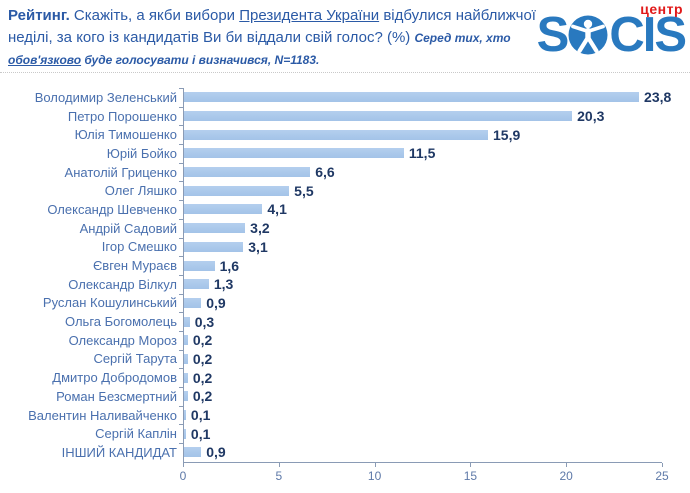 This screenshot has height=493, width=690. I want to click on bar-area: 23,8, so click(425, 97).